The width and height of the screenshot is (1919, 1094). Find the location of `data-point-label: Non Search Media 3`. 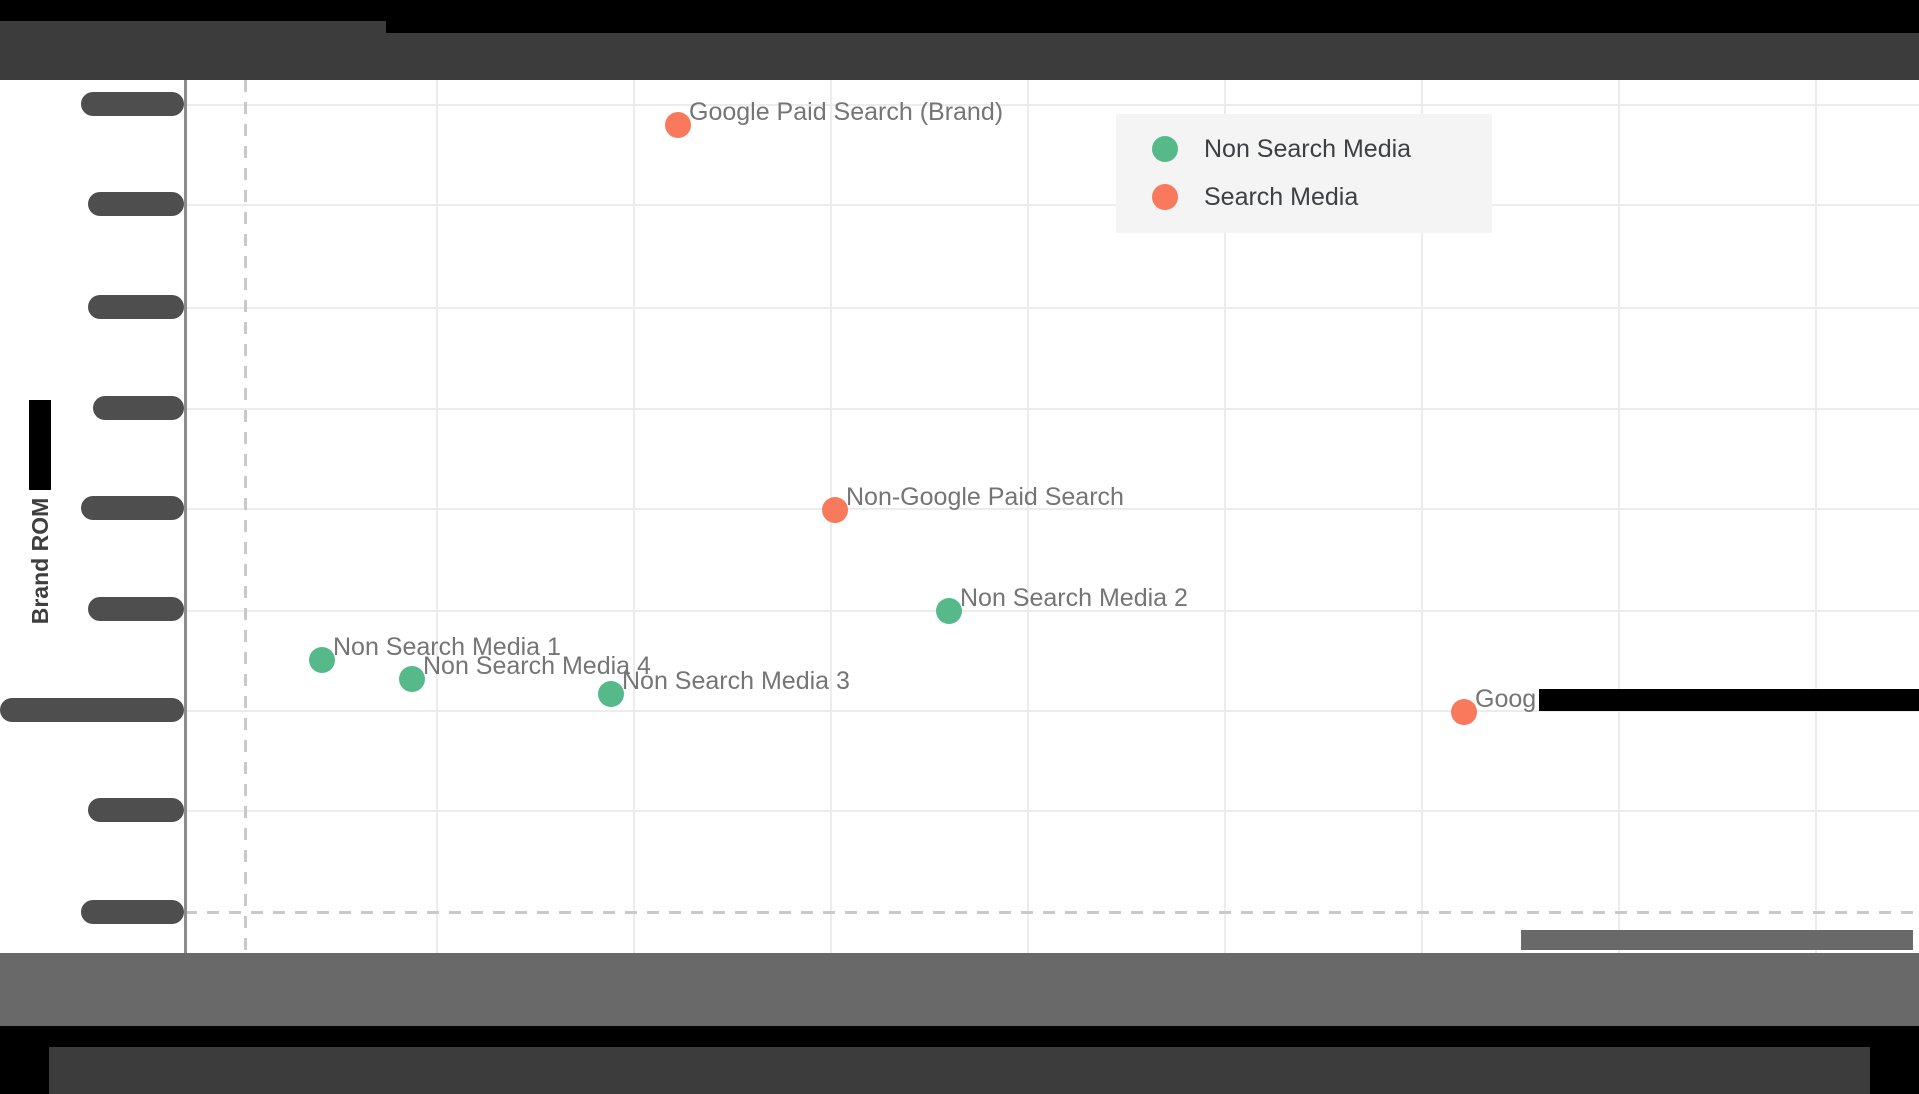

data-point-label: Non Search Media 3 is located at coordinates (736, 681).